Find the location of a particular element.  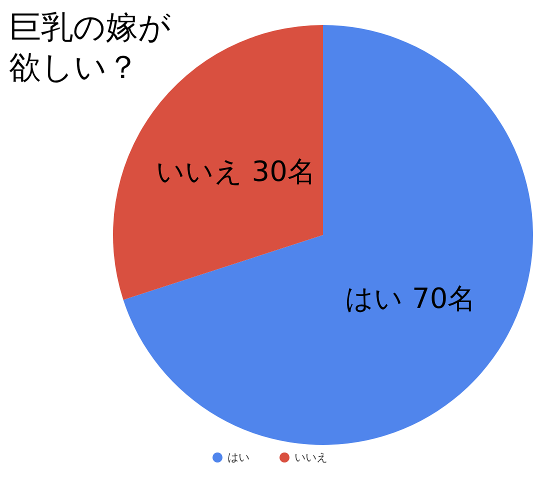

data-label: はい 70名 is located at coordinates (410, 298).